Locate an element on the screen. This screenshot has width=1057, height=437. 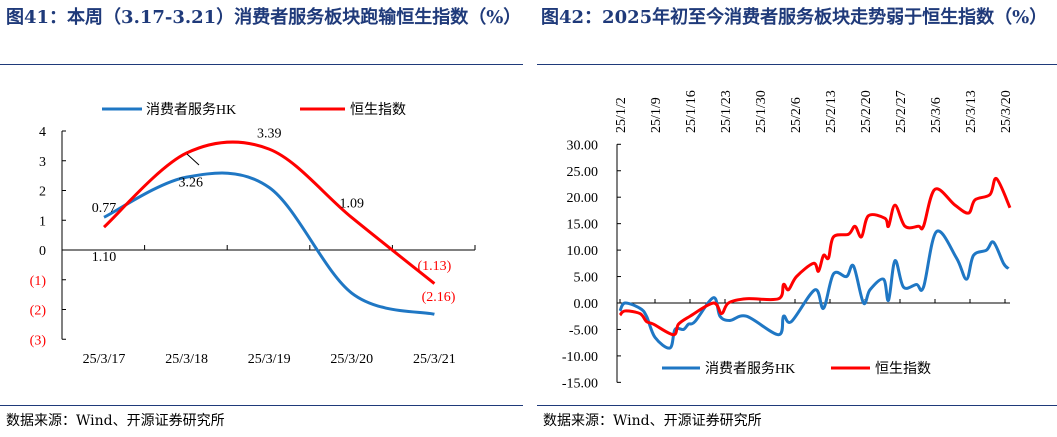
data-label: (2.16) is located at coordinates (439, 297).